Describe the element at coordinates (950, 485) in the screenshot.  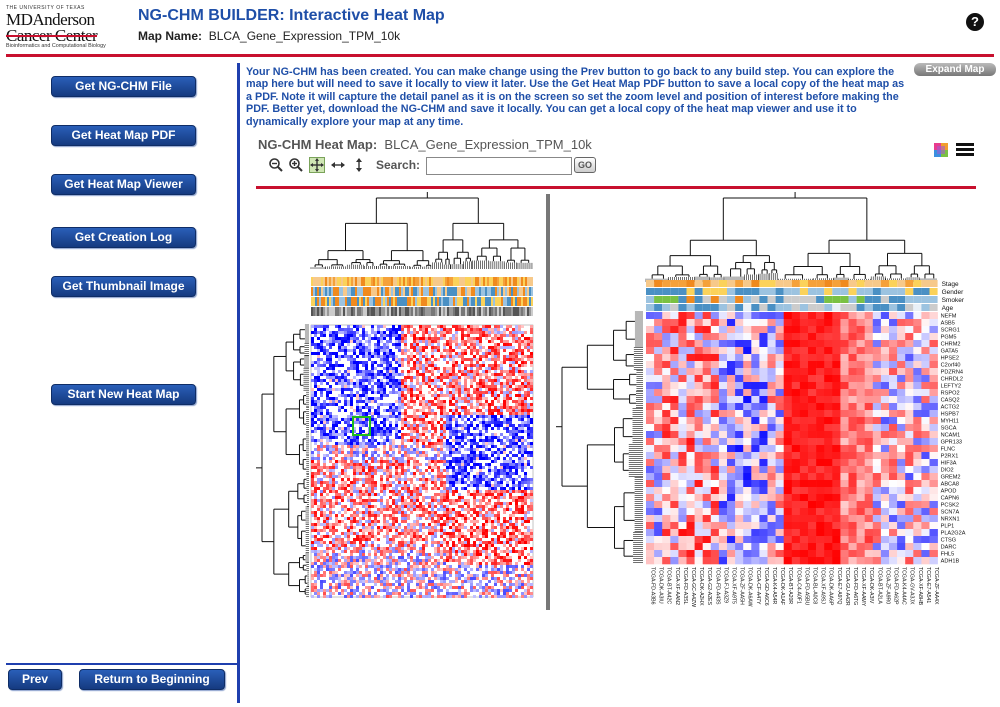
I see `gene-label: ABCA8` at that location.